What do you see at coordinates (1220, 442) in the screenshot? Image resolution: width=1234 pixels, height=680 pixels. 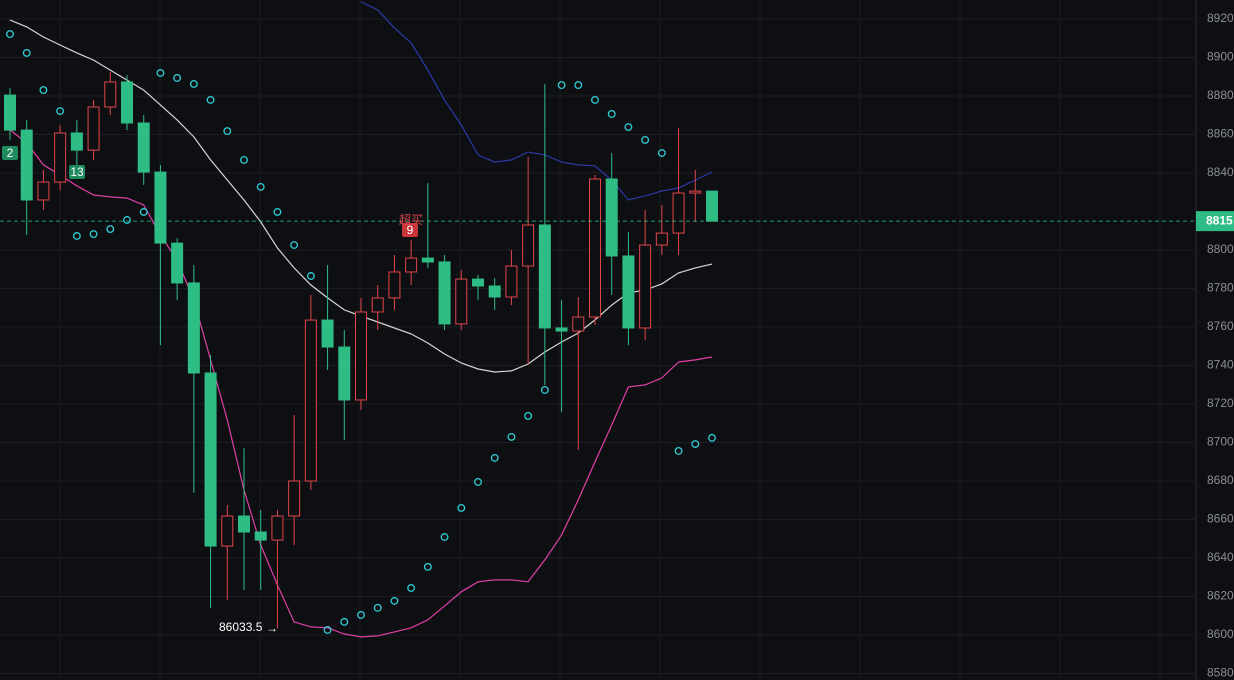 I see `y-tick-label: 8700` at bounding box center [1220, 442].